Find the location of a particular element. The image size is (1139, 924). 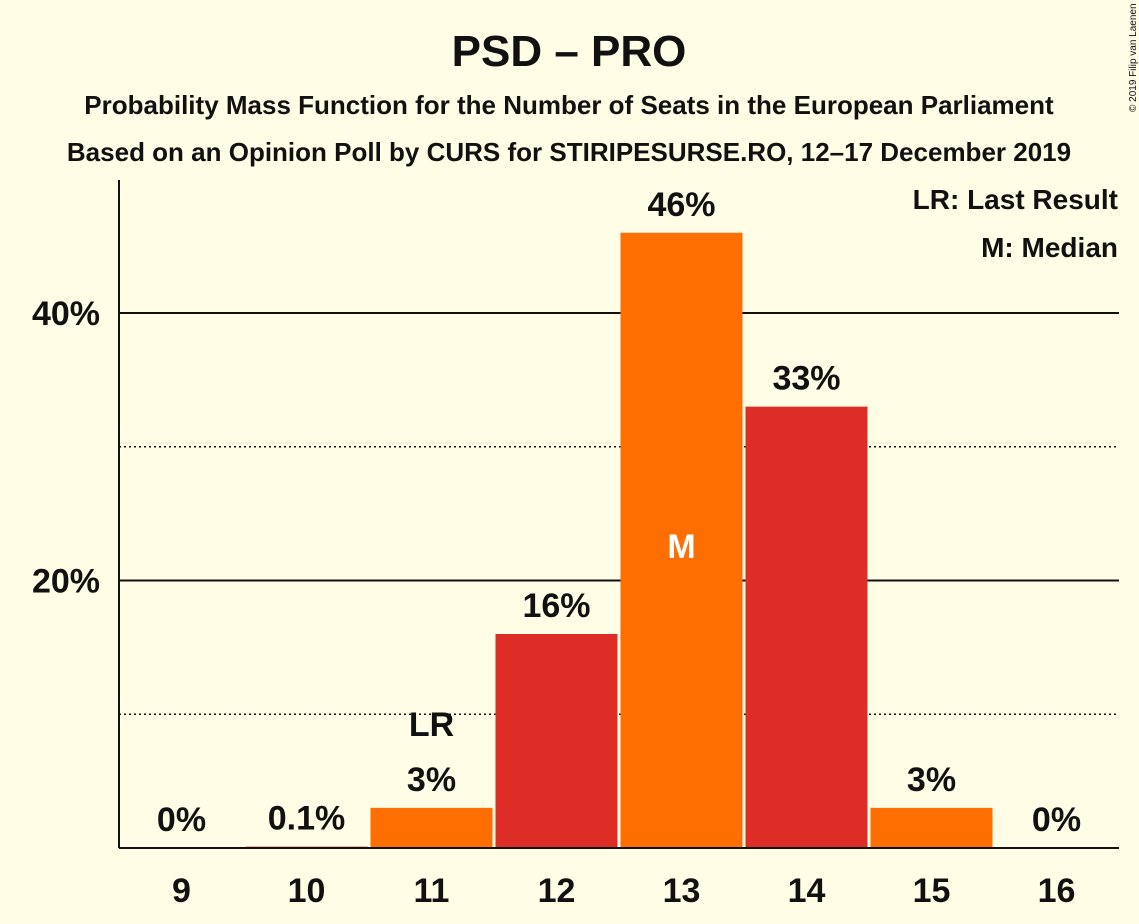

median-marker: M is located at coordinates (681, 547).